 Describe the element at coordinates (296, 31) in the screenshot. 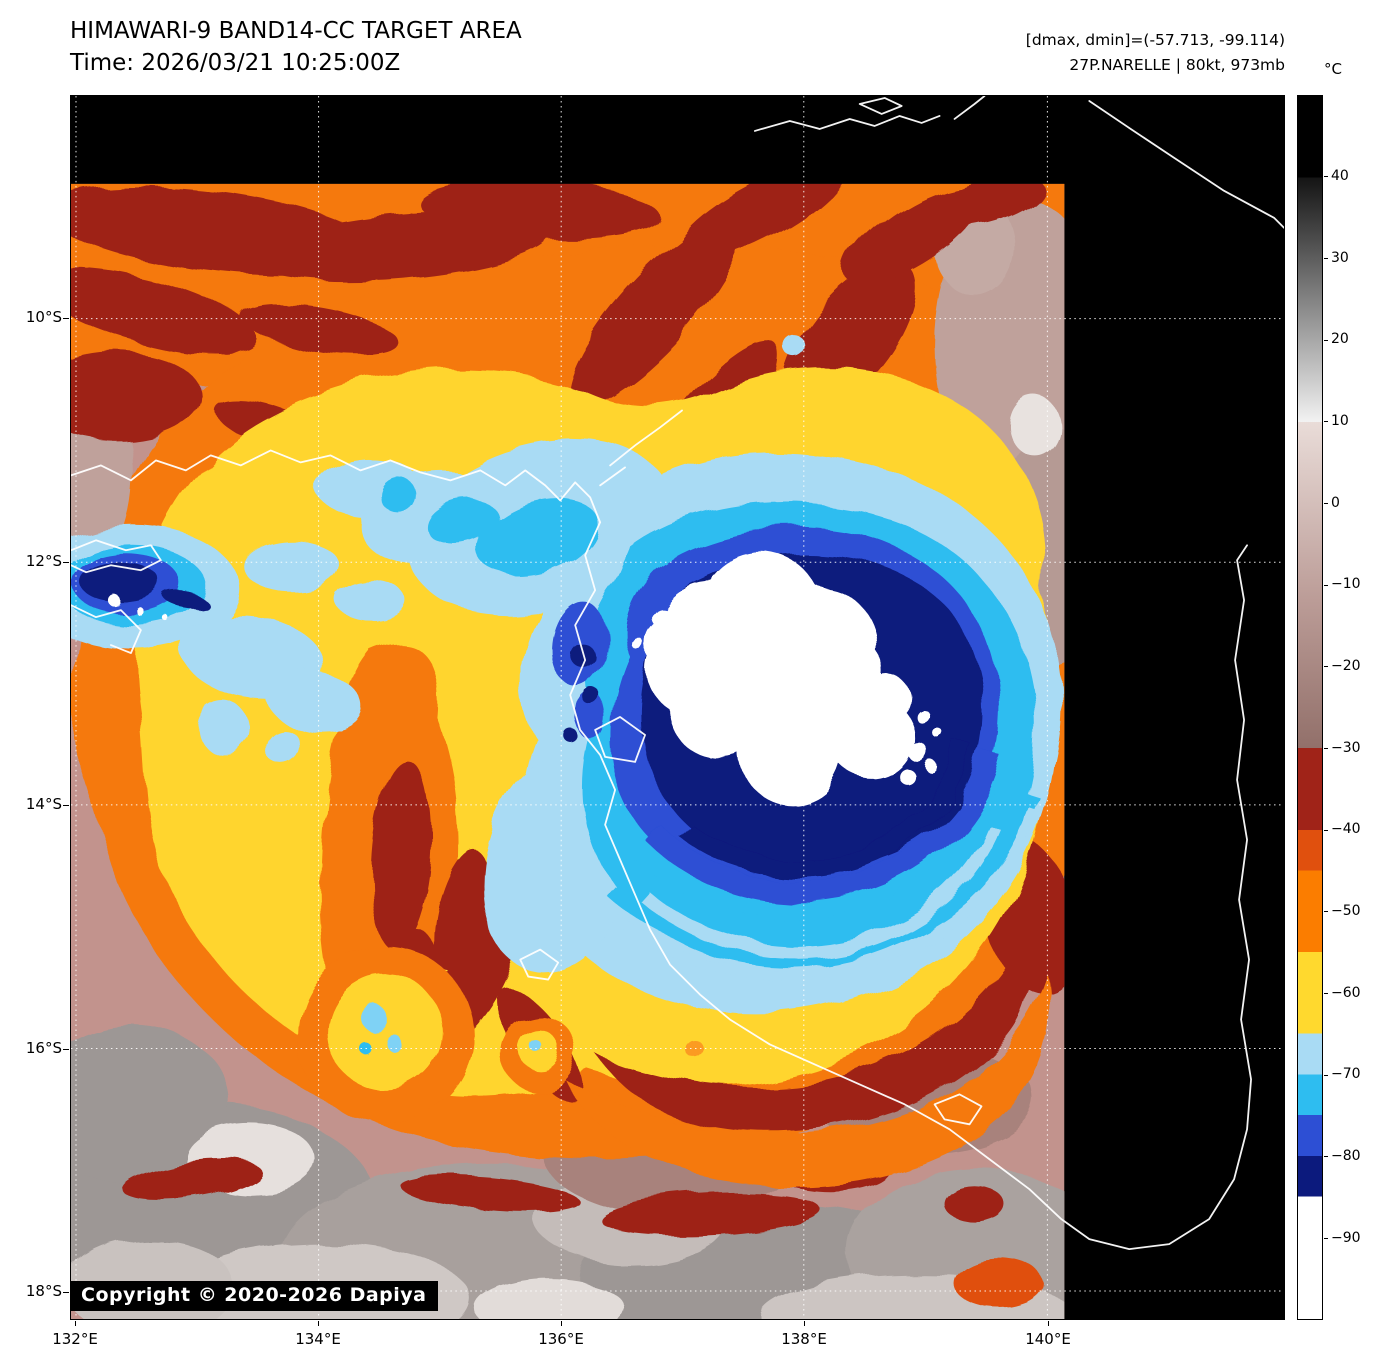

I see `page-title: HIMAWARI-9 BAND14-CC TARGET AREA` at that location.